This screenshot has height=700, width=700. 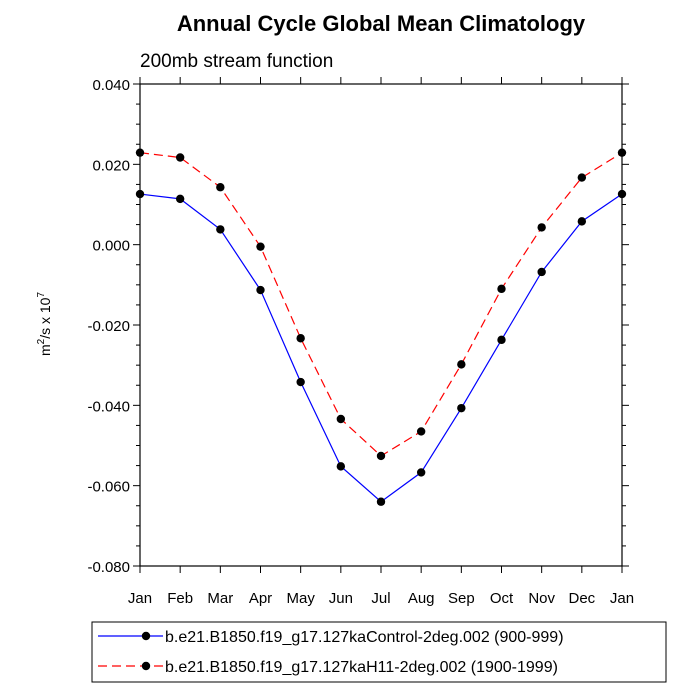 What do you see at coordinates (108, 567) in the screenshot?
I see `y-tick-label: -0.080` at bounding box center [108, 567].